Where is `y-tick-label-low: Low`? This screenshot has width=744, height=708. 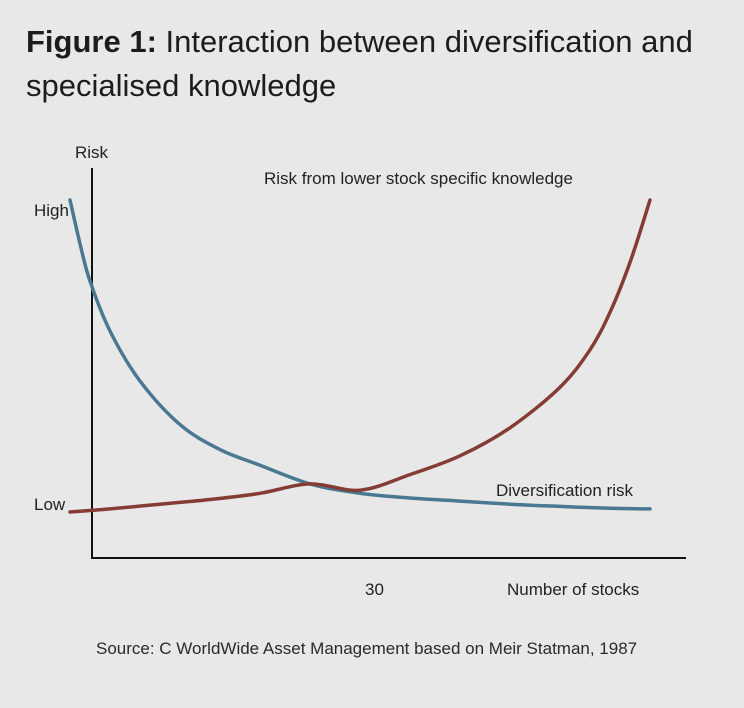
y-tick-label-low: Low is located at coordinates (50, 504).